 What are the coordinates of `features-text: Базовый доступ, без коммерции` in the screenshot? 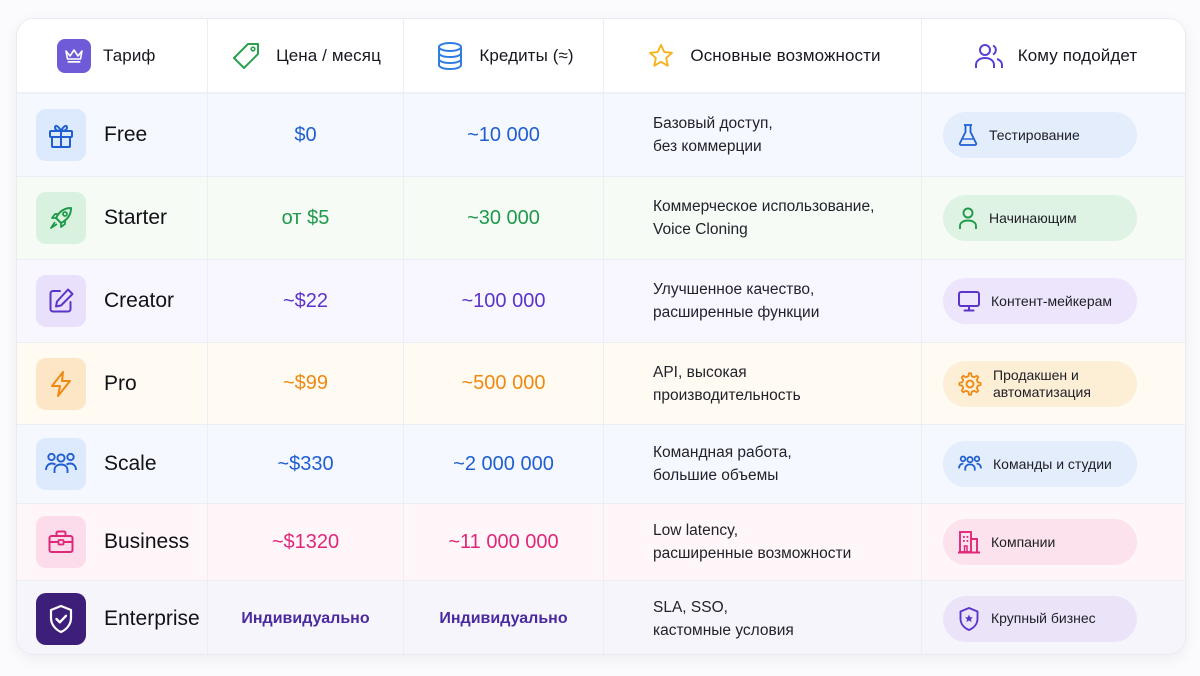 It's located at (713, 135).